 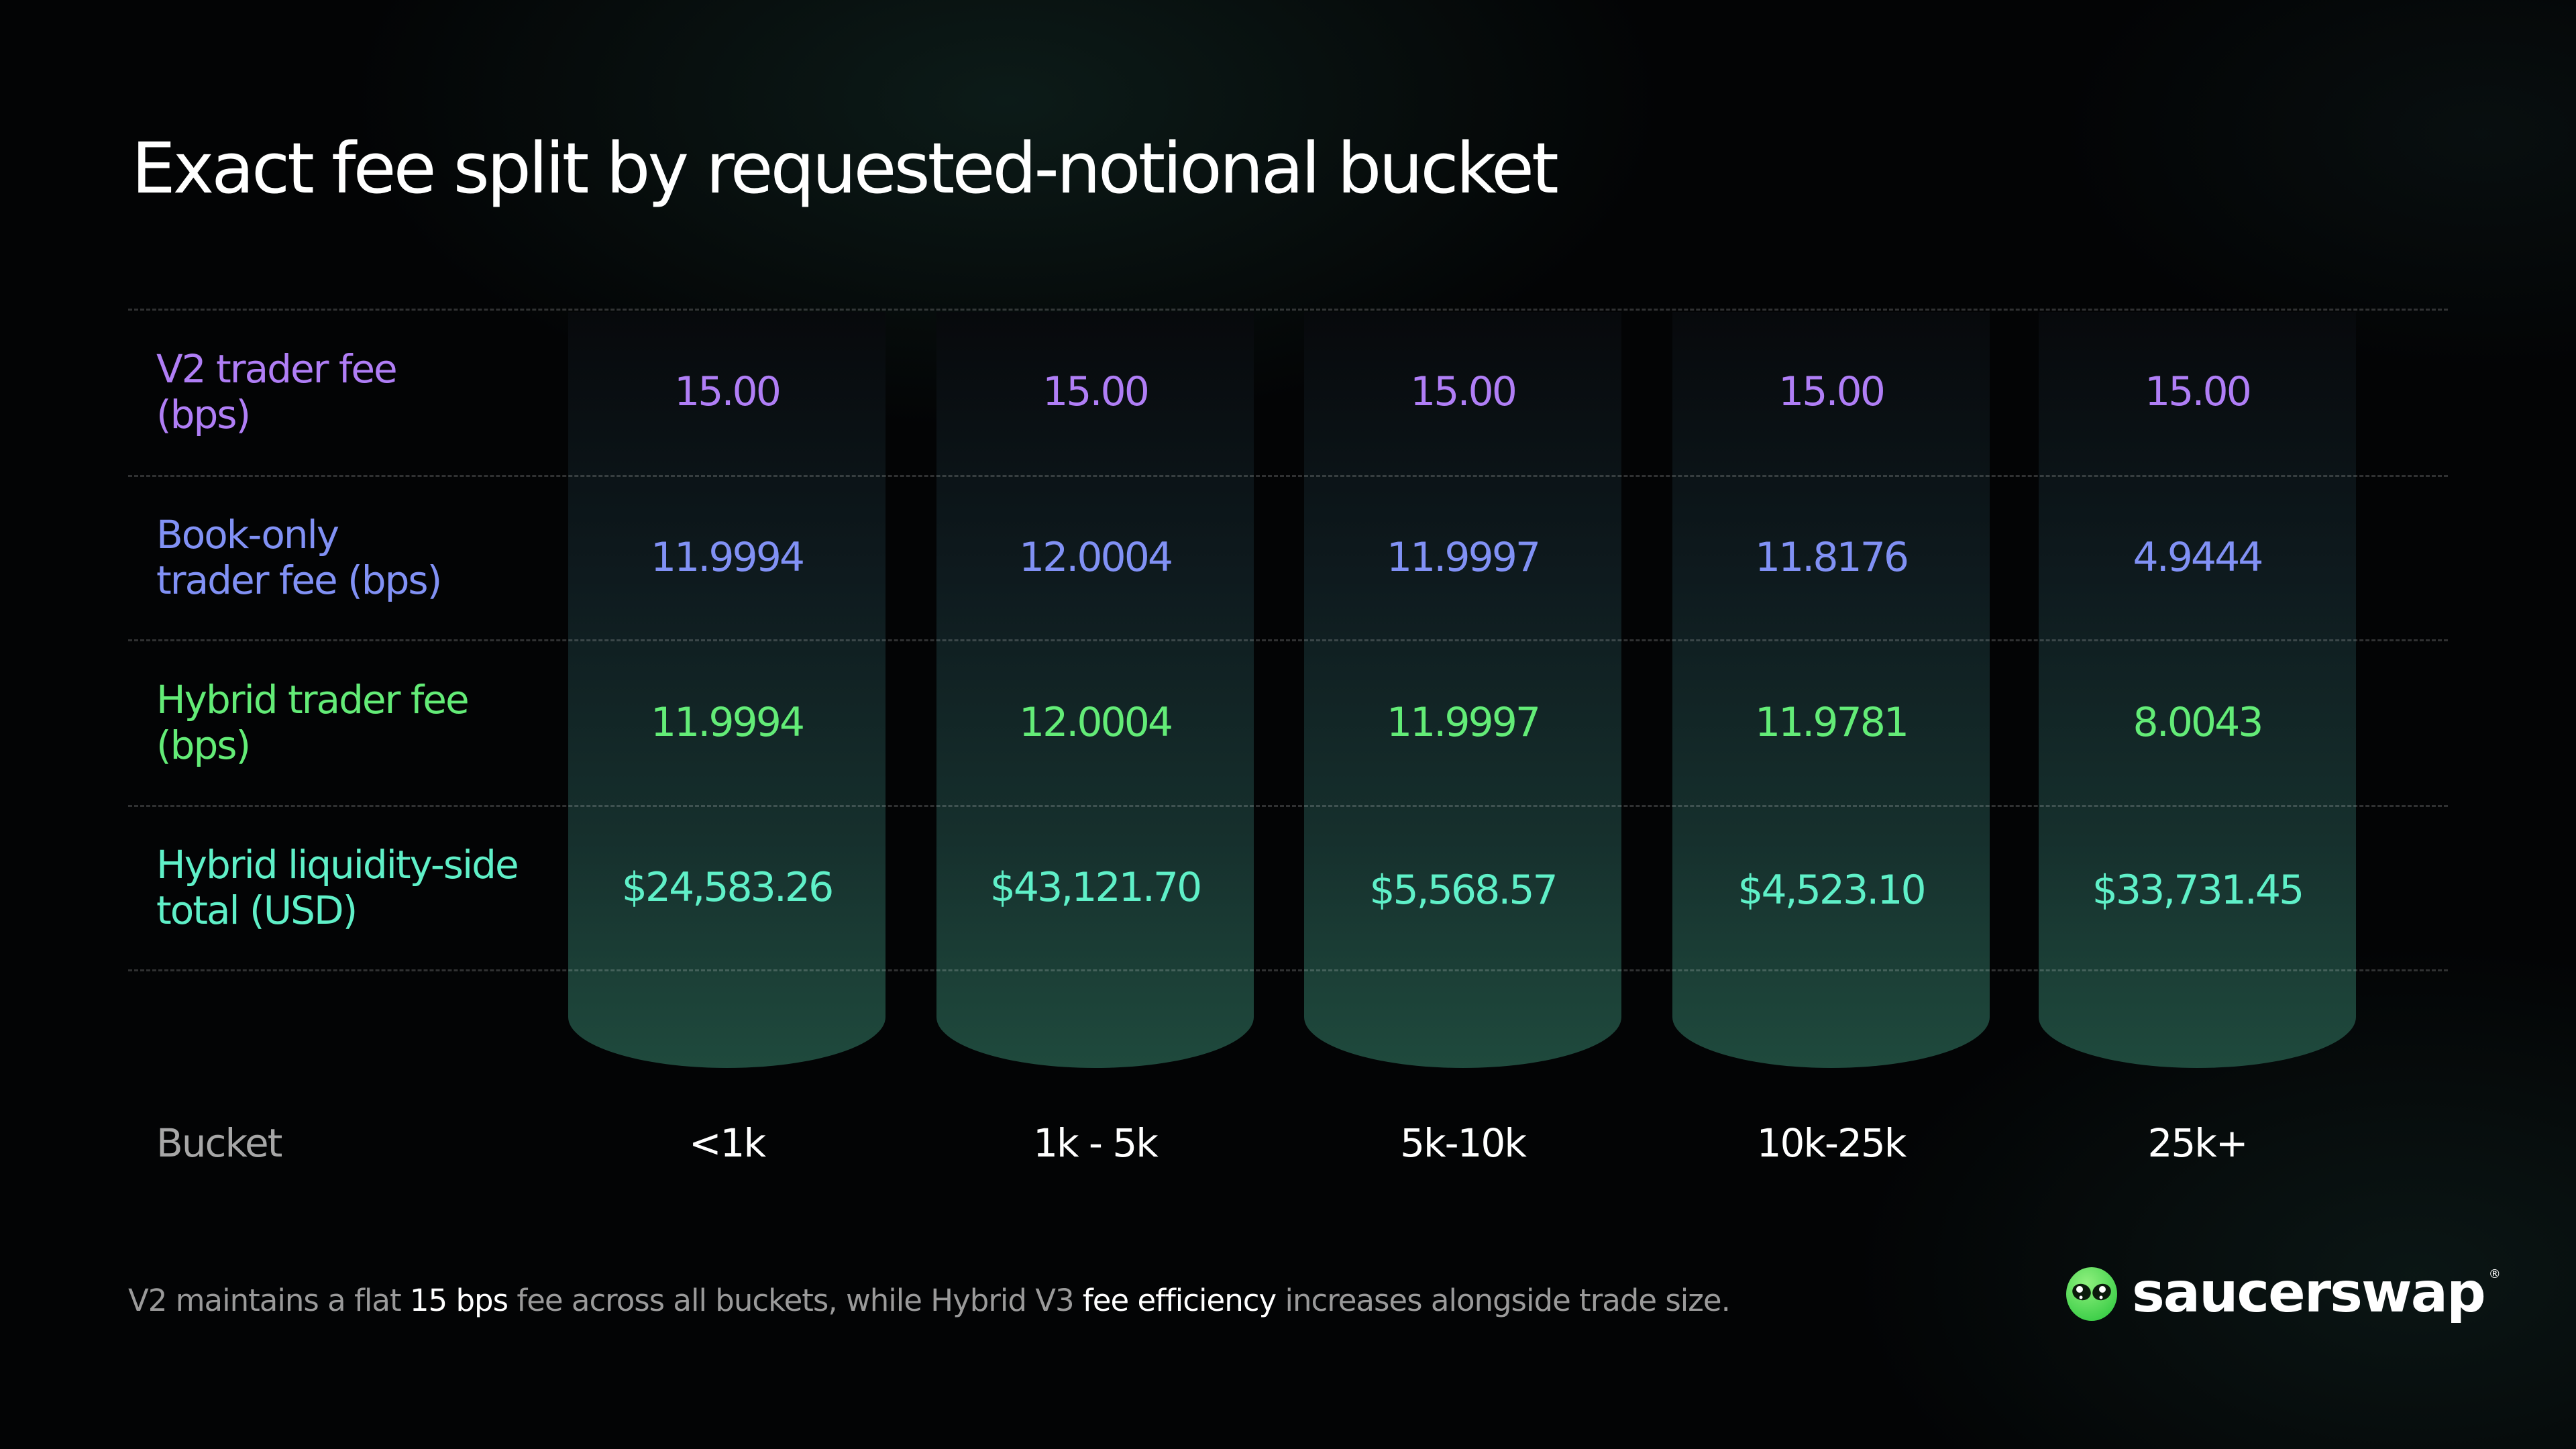 What do you see at coordinates (2309, 1293) in the screenshot?
I see `logo-wordmark: saucerswap` at bounding box center [2309, 1293].